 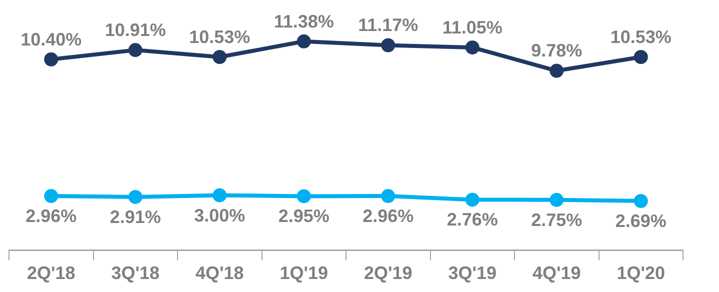 What do you see at coordinates (556, 273) in the screenshot?
I see `x-tick-label: 4Q'19` at bounding box center [556, 273].